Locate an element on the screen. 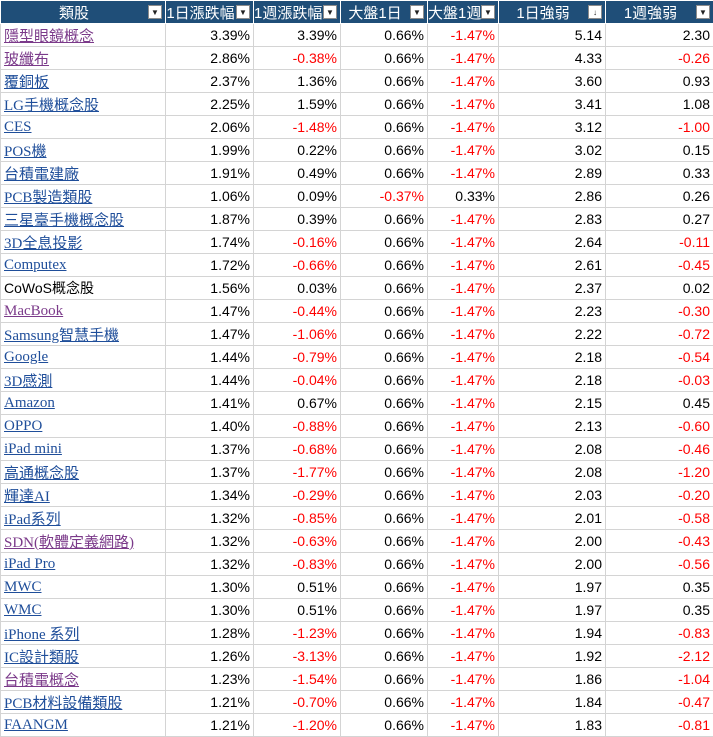  cell-1d-strength: 2.00 is located at coordinates (552, 564).